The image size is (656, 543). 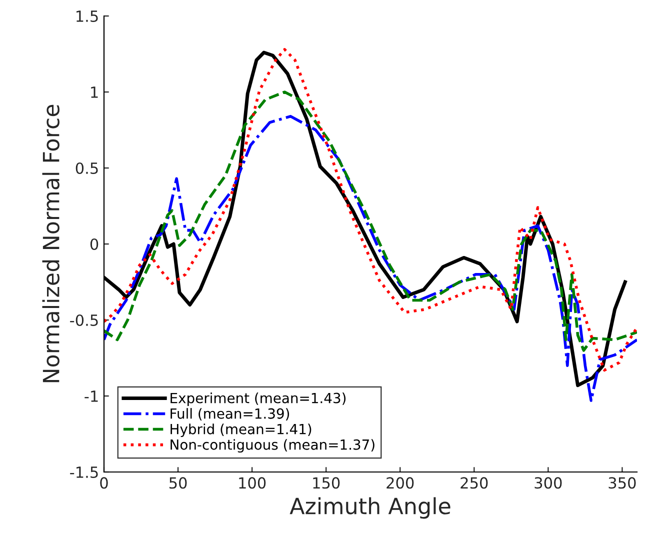 What do you see at coordinates (87, 16) in the screenshot?
I see `y-tick-label: 1.5` at bounding box center [87, 16].